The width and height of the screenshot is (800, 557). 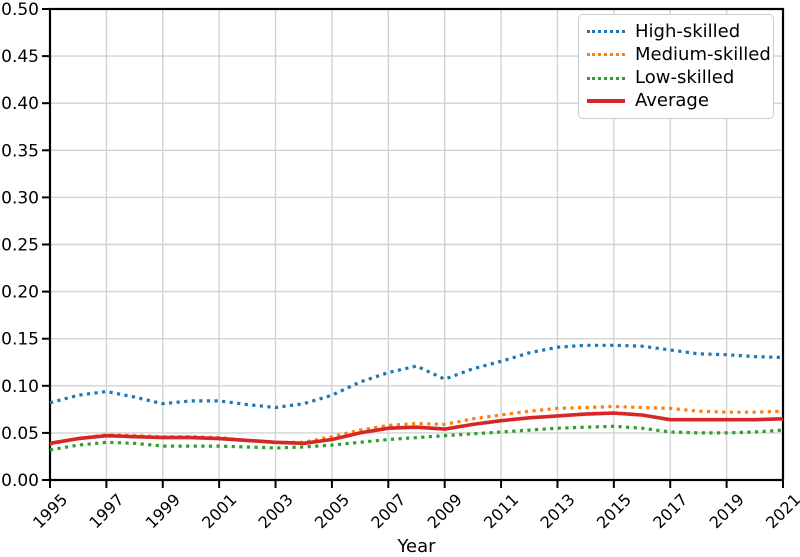 I want to click on x-tick-label: 2011, so click(x=501, y=511).